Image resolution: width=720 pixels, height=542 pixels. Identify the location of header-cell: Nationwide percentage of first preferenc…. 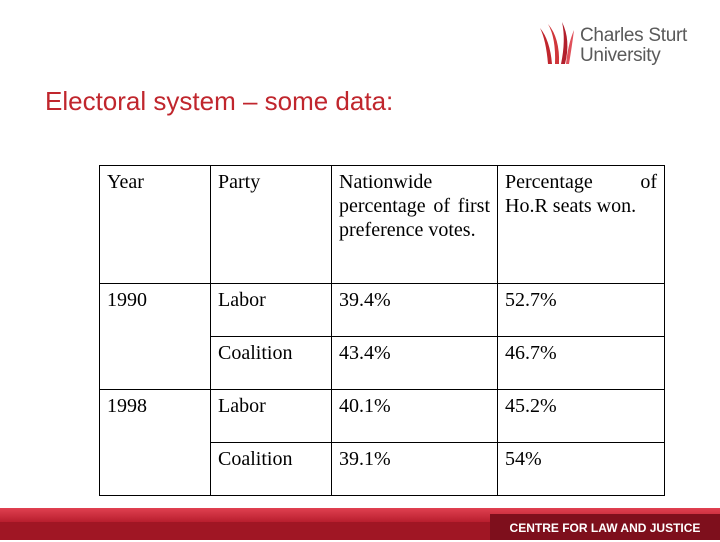
(414, 224).